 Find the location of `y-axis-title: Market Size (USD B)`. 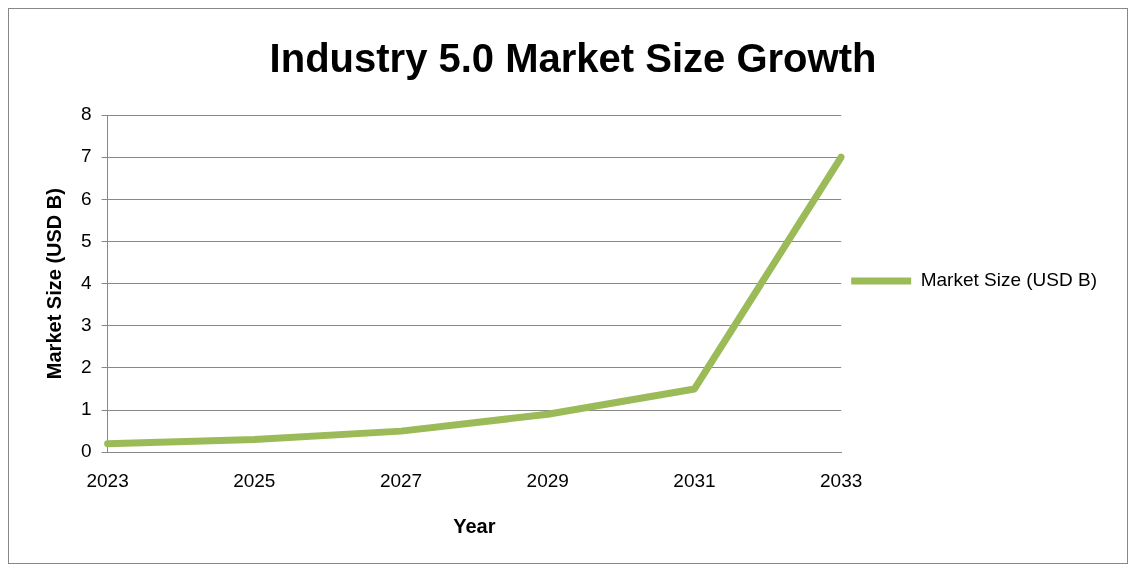

y-axis-title: Market Size (USD B) is located at coordinates (53, 284).